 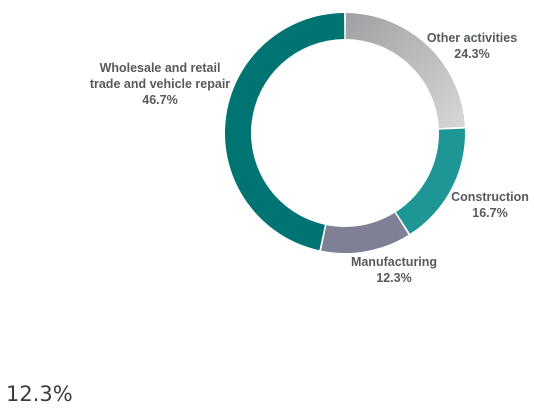 I want to click on slice-value-label: 24.3%, so click(x=471, y=54).